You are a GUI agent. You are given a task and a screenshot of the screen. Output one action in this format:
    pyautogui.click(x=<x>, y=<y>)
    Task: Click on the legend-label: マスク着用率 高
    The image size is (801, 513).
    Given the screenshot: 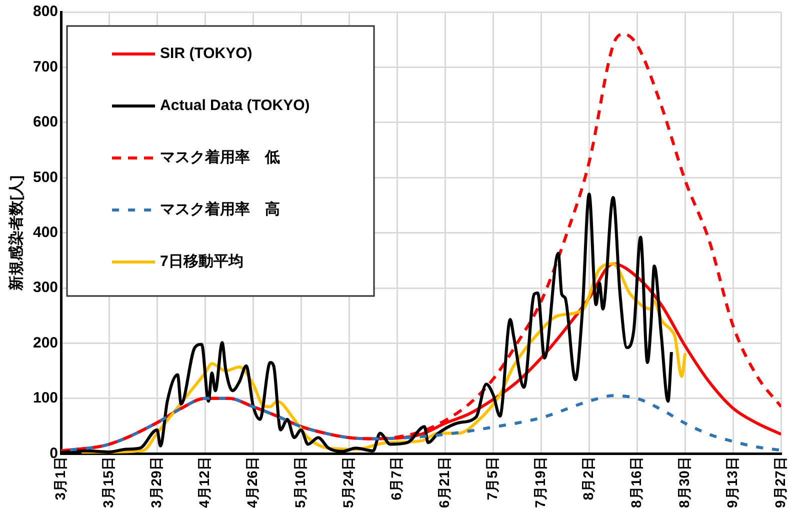 What is the action you would take?
    pyautogui.click(x=220, y=209)
    